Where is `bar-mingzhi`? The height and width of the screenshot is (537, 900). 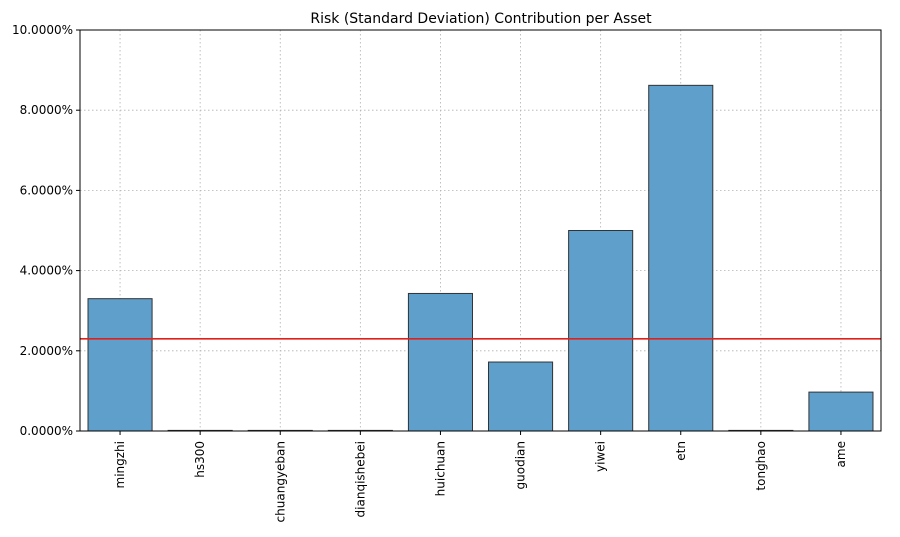
bar-mingzhi is located at coordinates (120, 365).